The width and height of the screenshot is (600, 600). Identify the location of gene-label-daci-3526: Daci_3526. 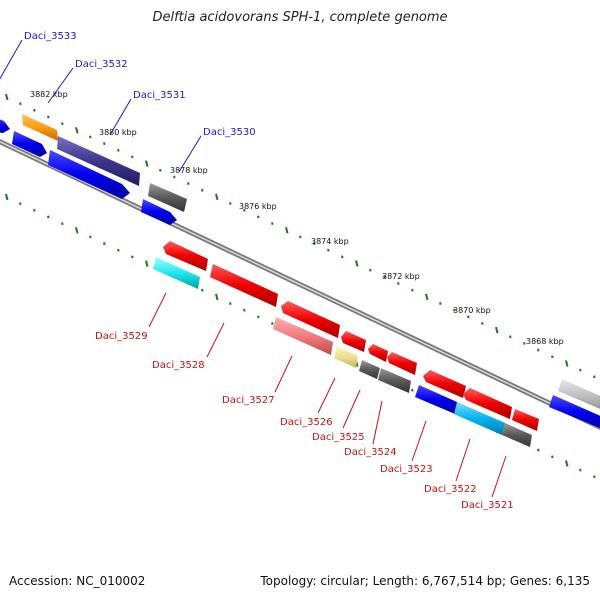
(306, 422).